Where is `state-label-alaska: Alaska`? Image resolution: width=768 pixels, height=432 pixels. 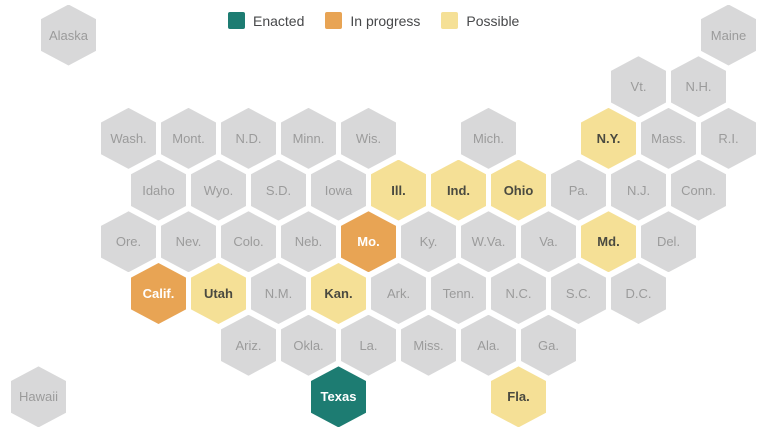 state-label-alaska: Alaska is located at coordinates (68, 35).